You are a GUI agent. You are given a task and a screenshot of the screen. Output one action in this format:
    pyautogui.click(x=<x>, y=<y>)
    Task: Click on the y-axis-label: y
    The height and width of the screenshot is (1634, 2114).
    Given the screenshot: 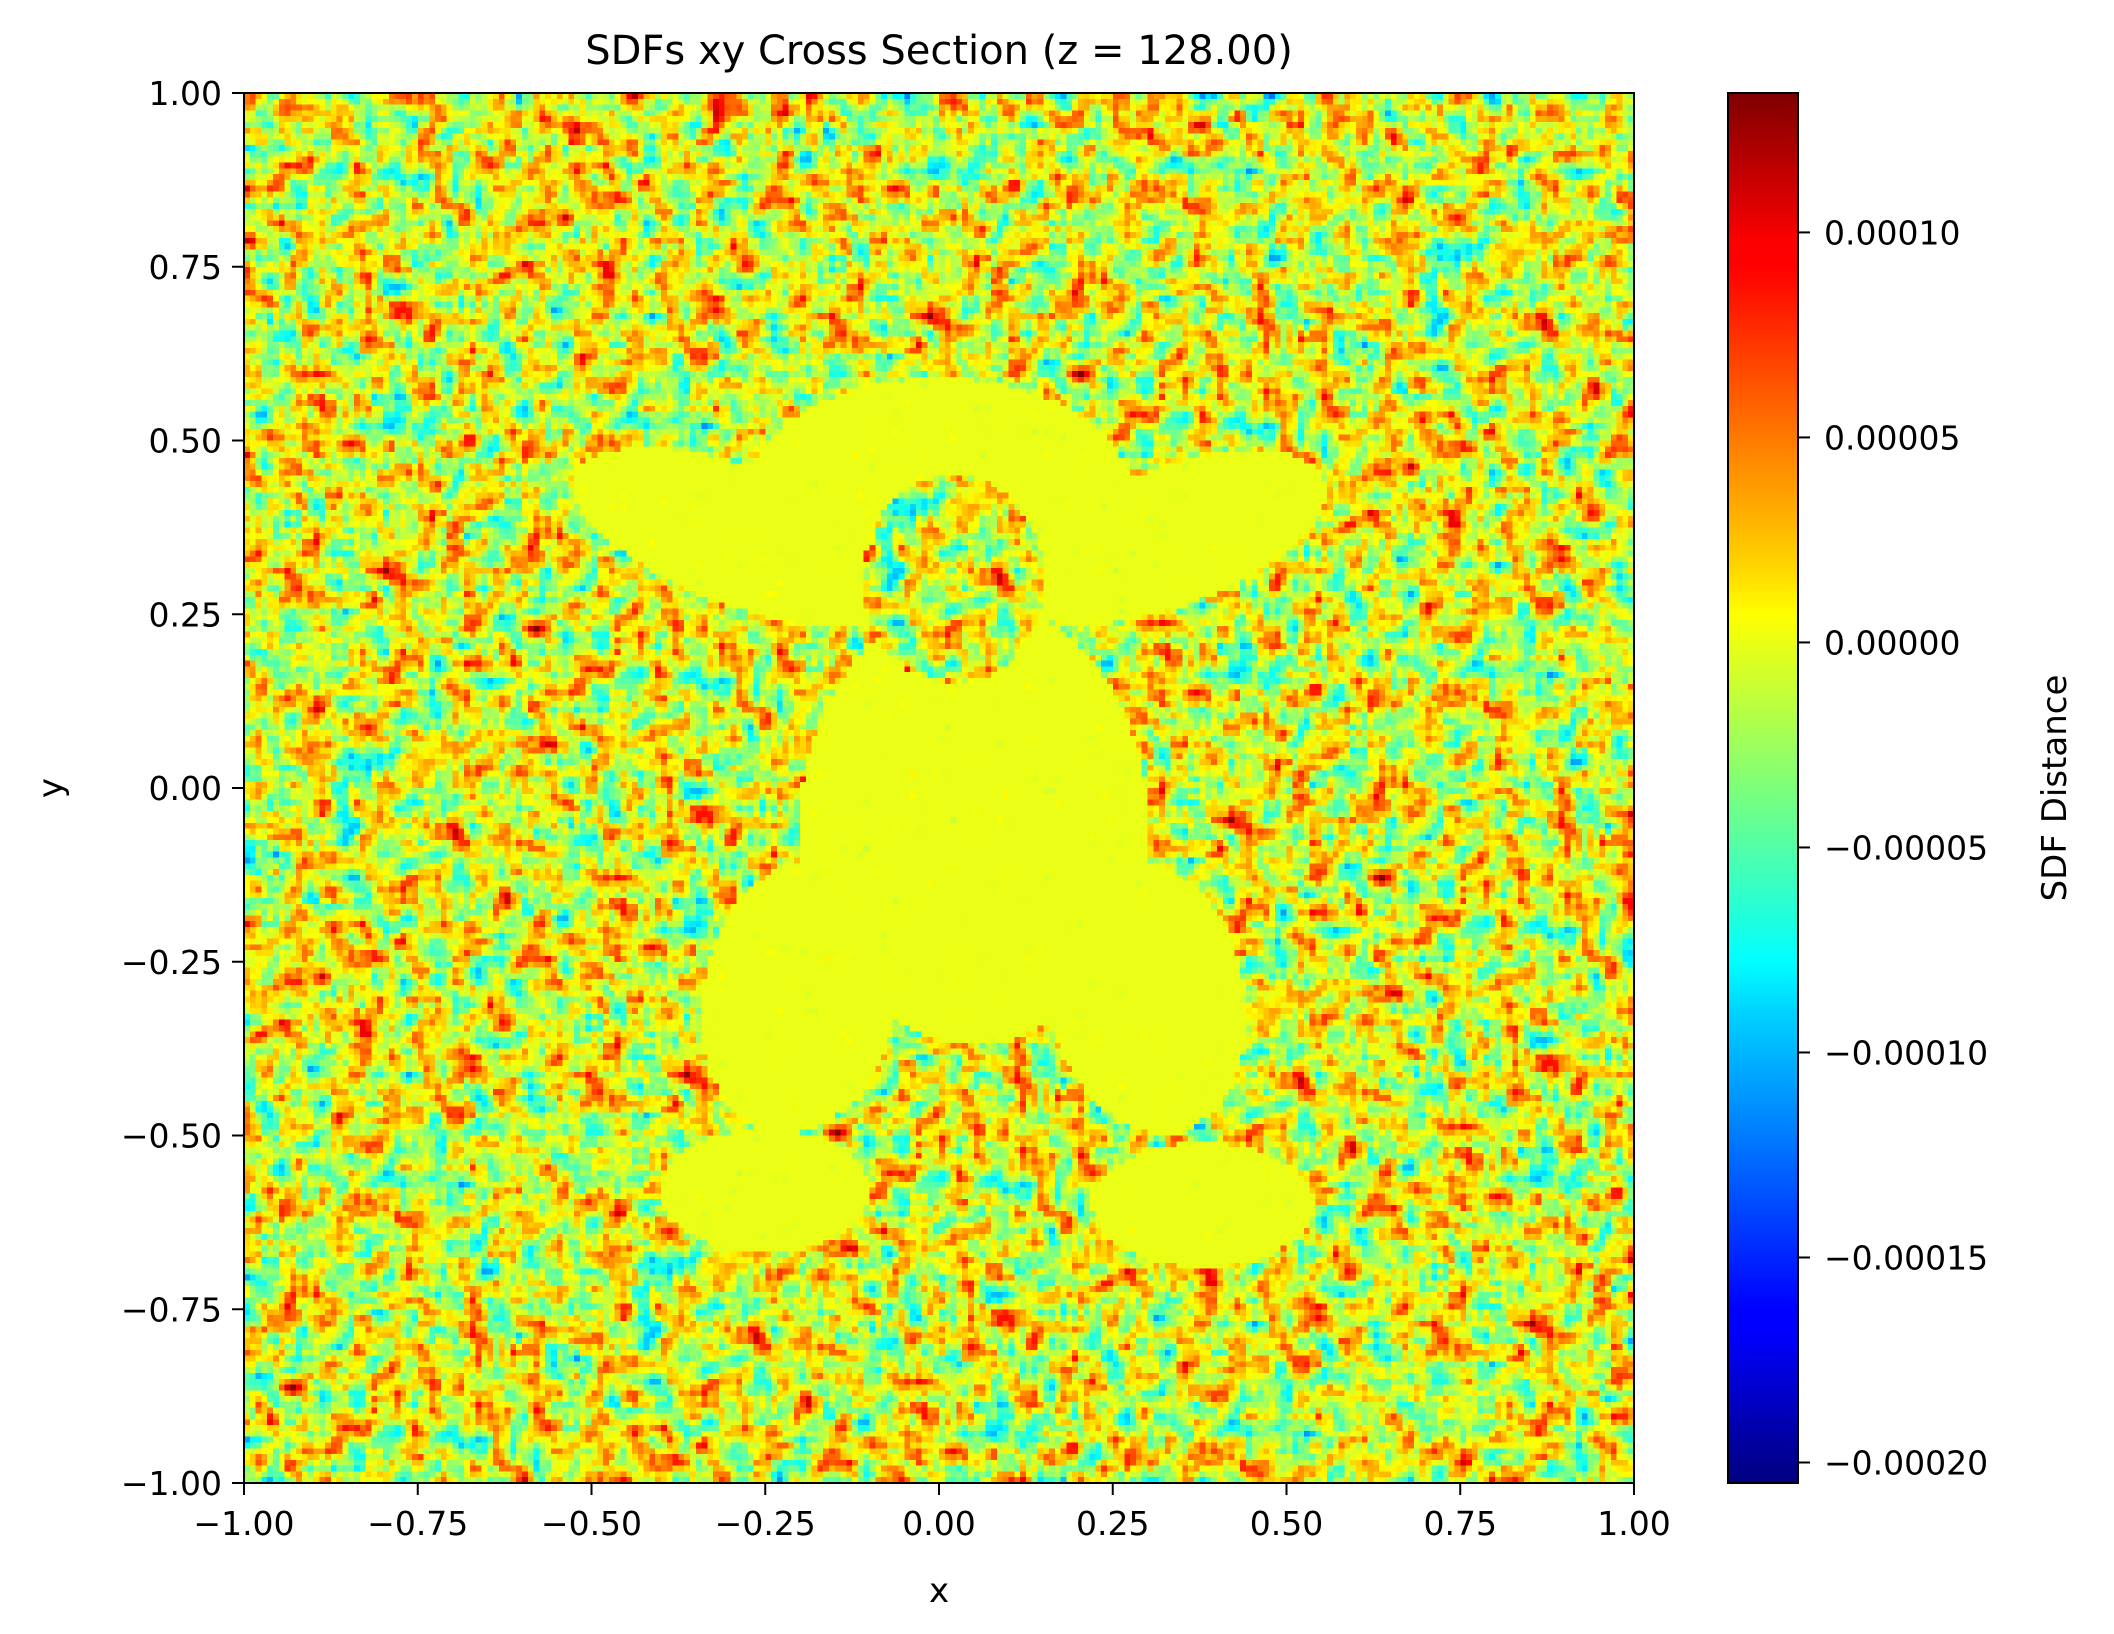 What is the action you would take?
    pyautogui.click(x=51, y=788)
    